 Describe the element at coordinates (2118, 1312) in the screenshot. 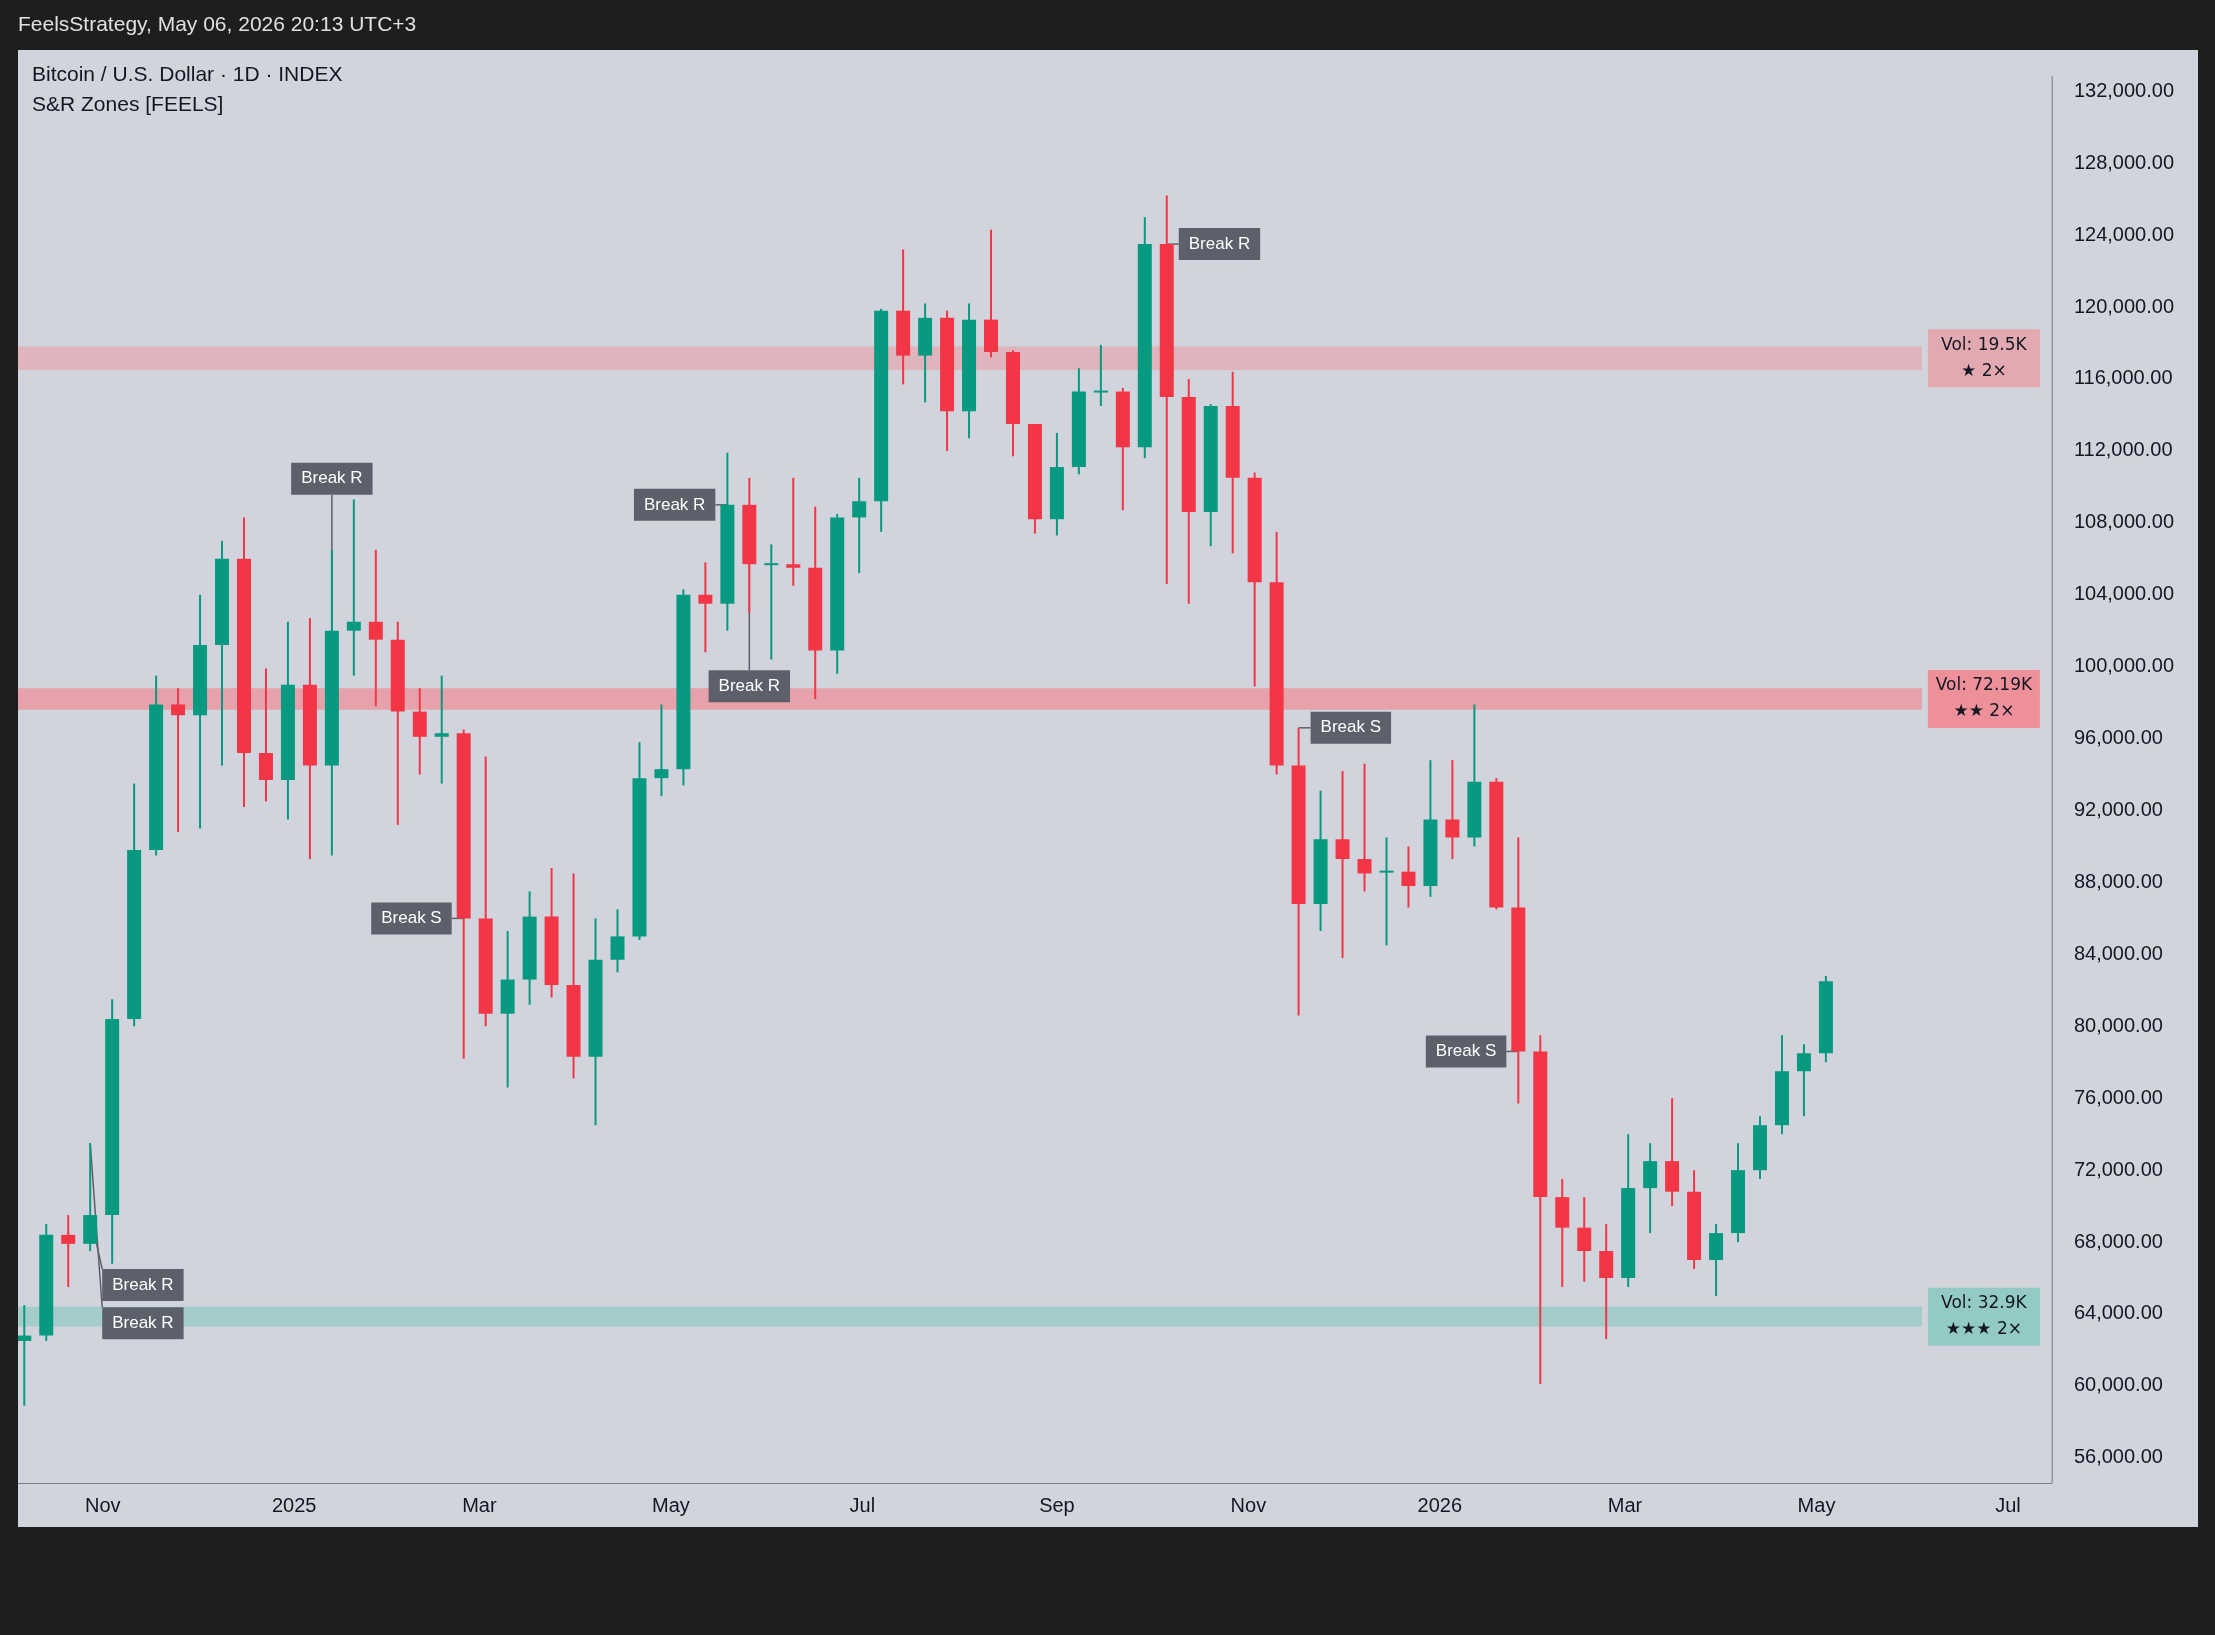

I see `y-tick-label: 64,000.00` at that location.